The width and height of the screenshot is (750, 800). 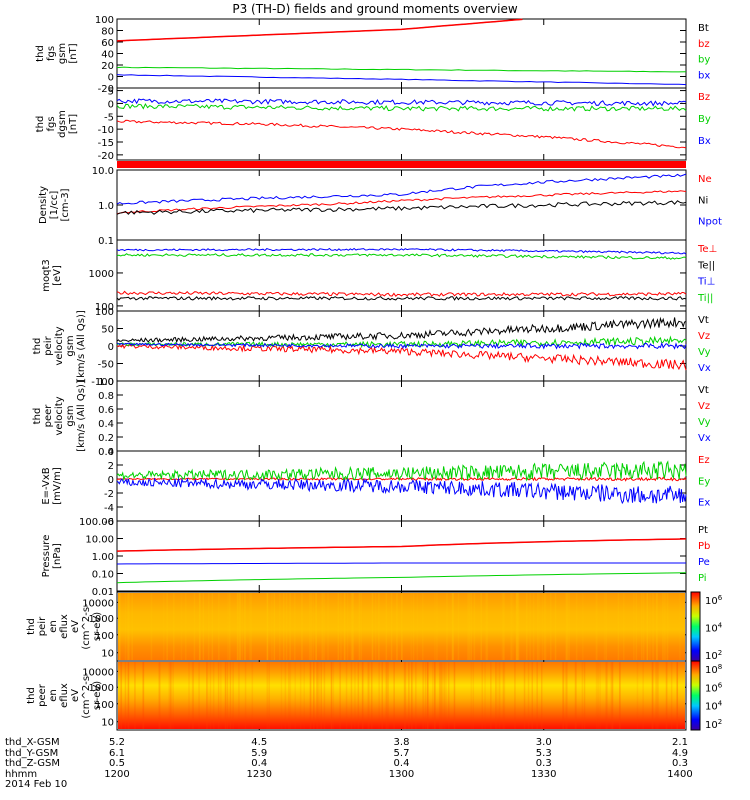 What do you see at coordinates (111, 347) in the screenshot?
I see `y-tick-label-4-2: 0` at bounding box center [111, 347].